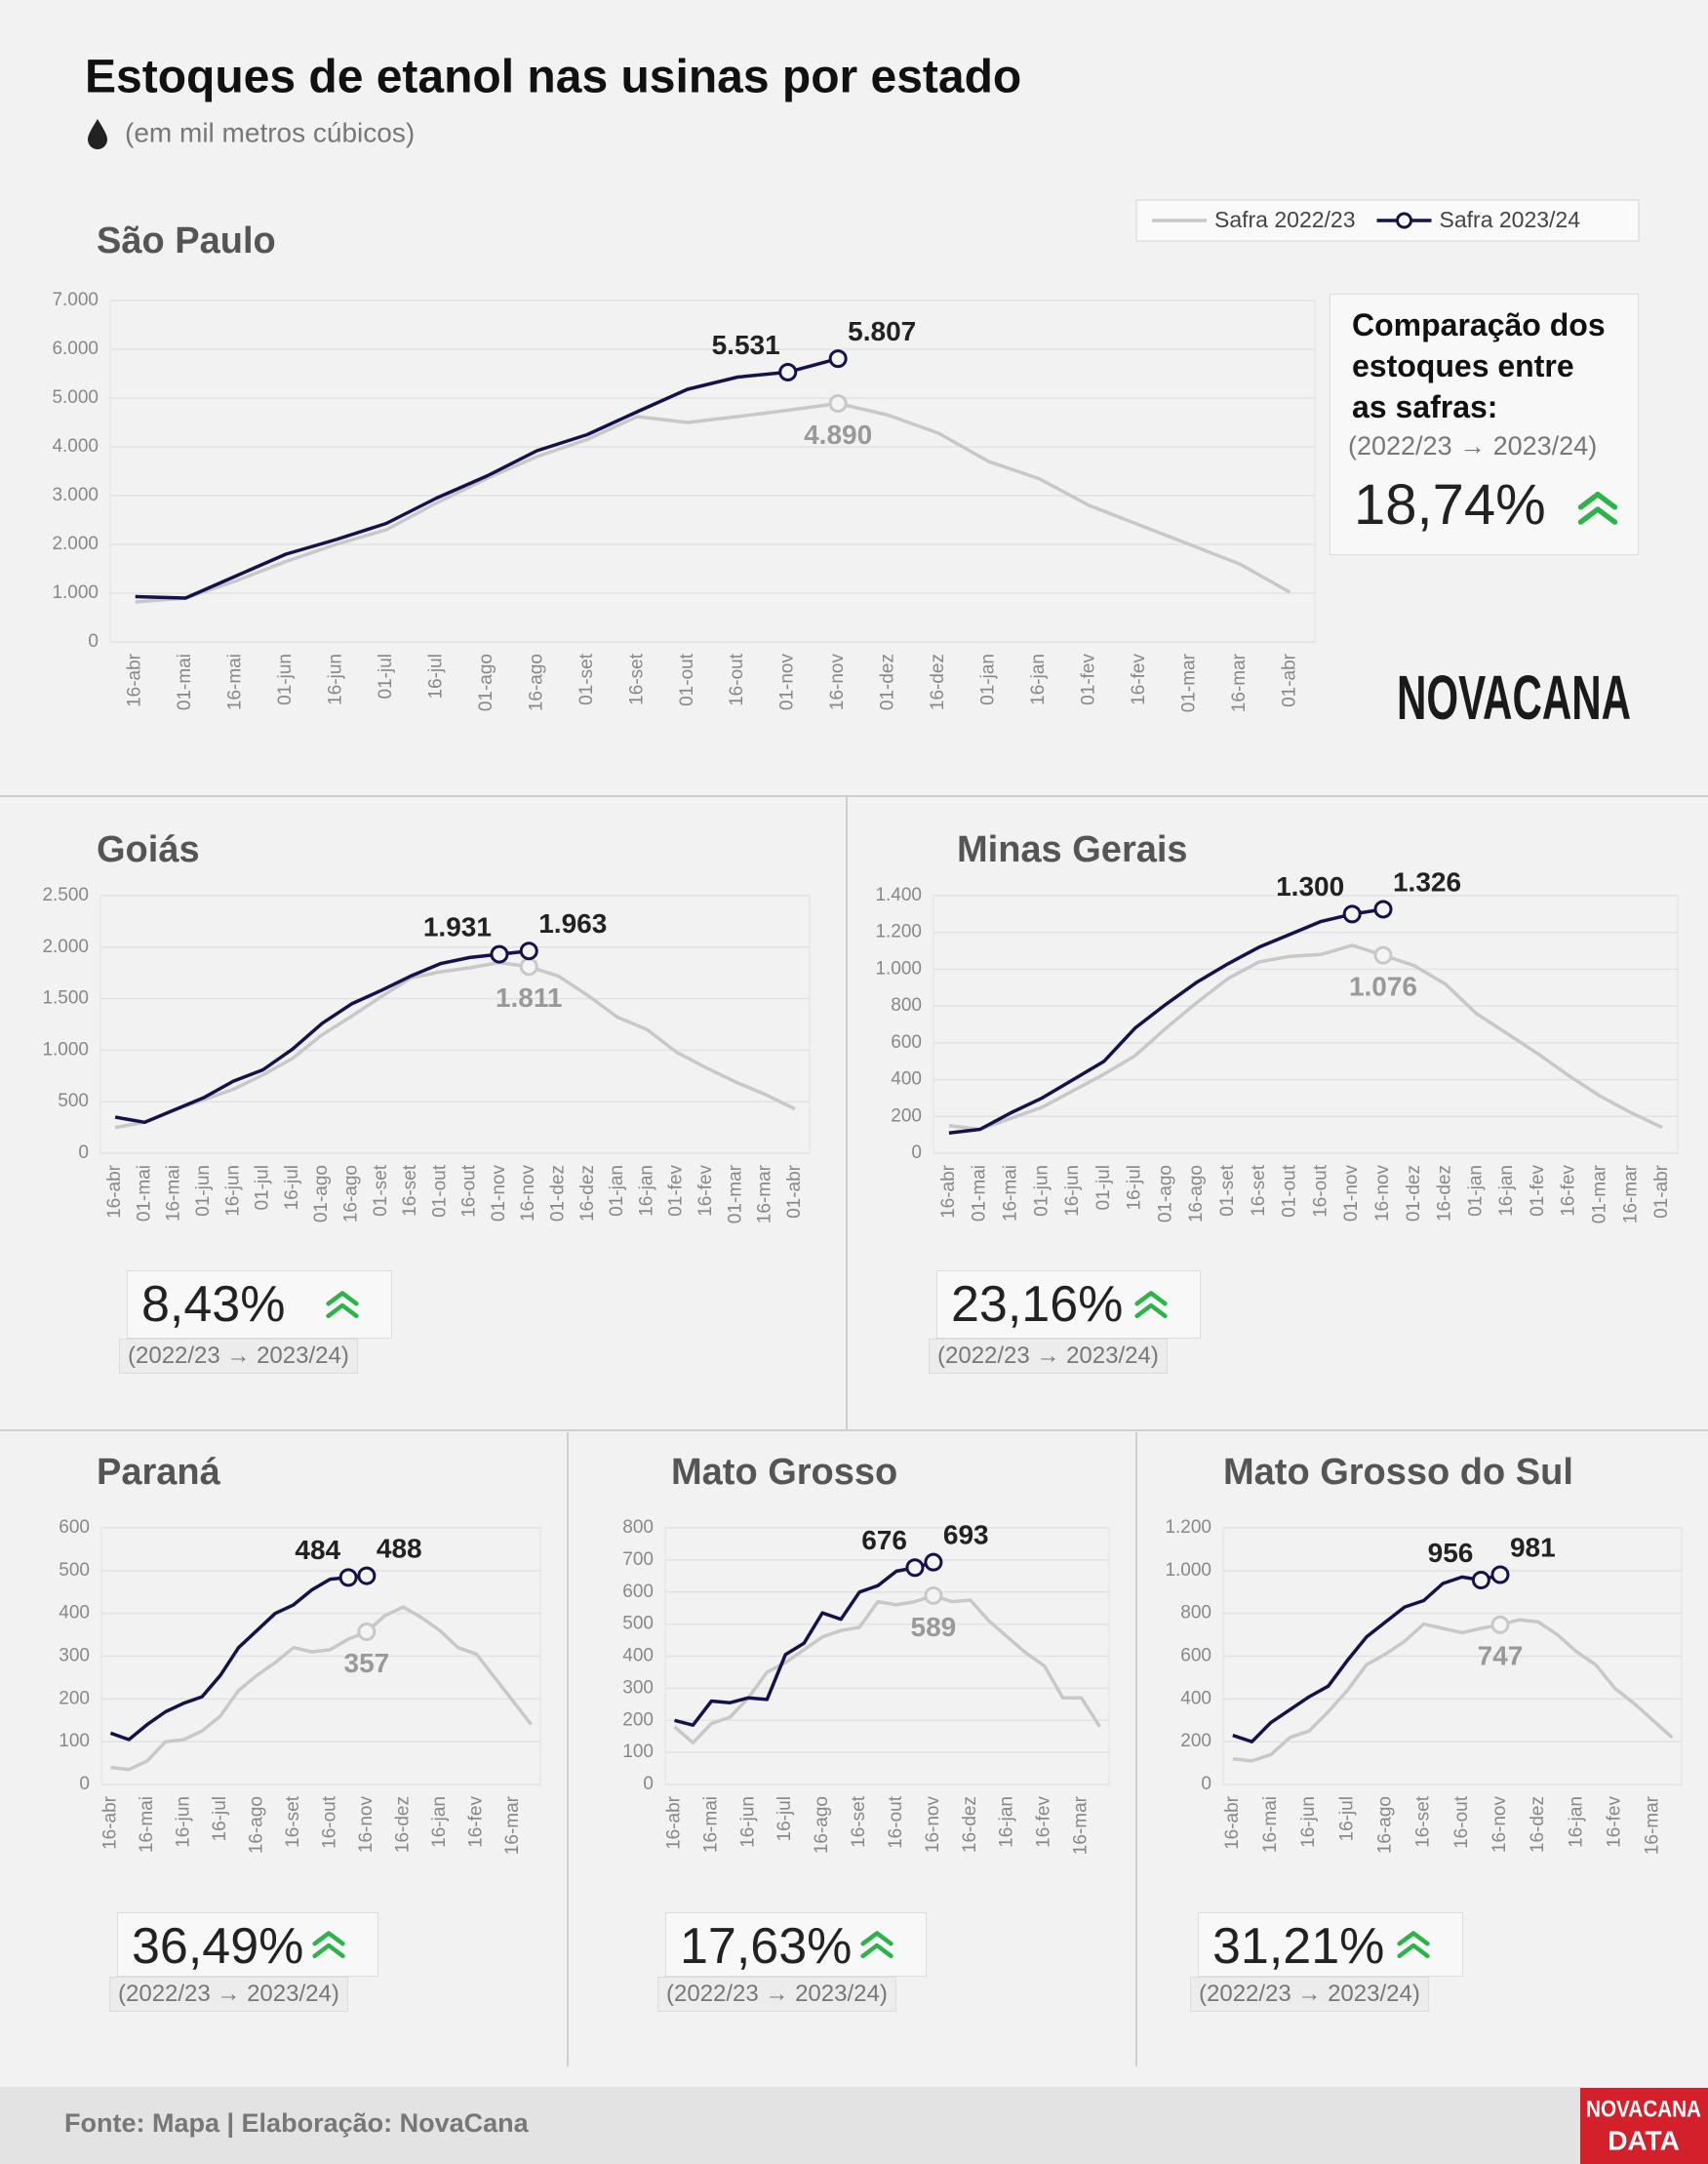 This screenshot has width=1708, height=2164. What do you see at coordinates (159, 1472) in the screenshot?
I see `chart-title: Paraná` at bounding box center [159, 1472].